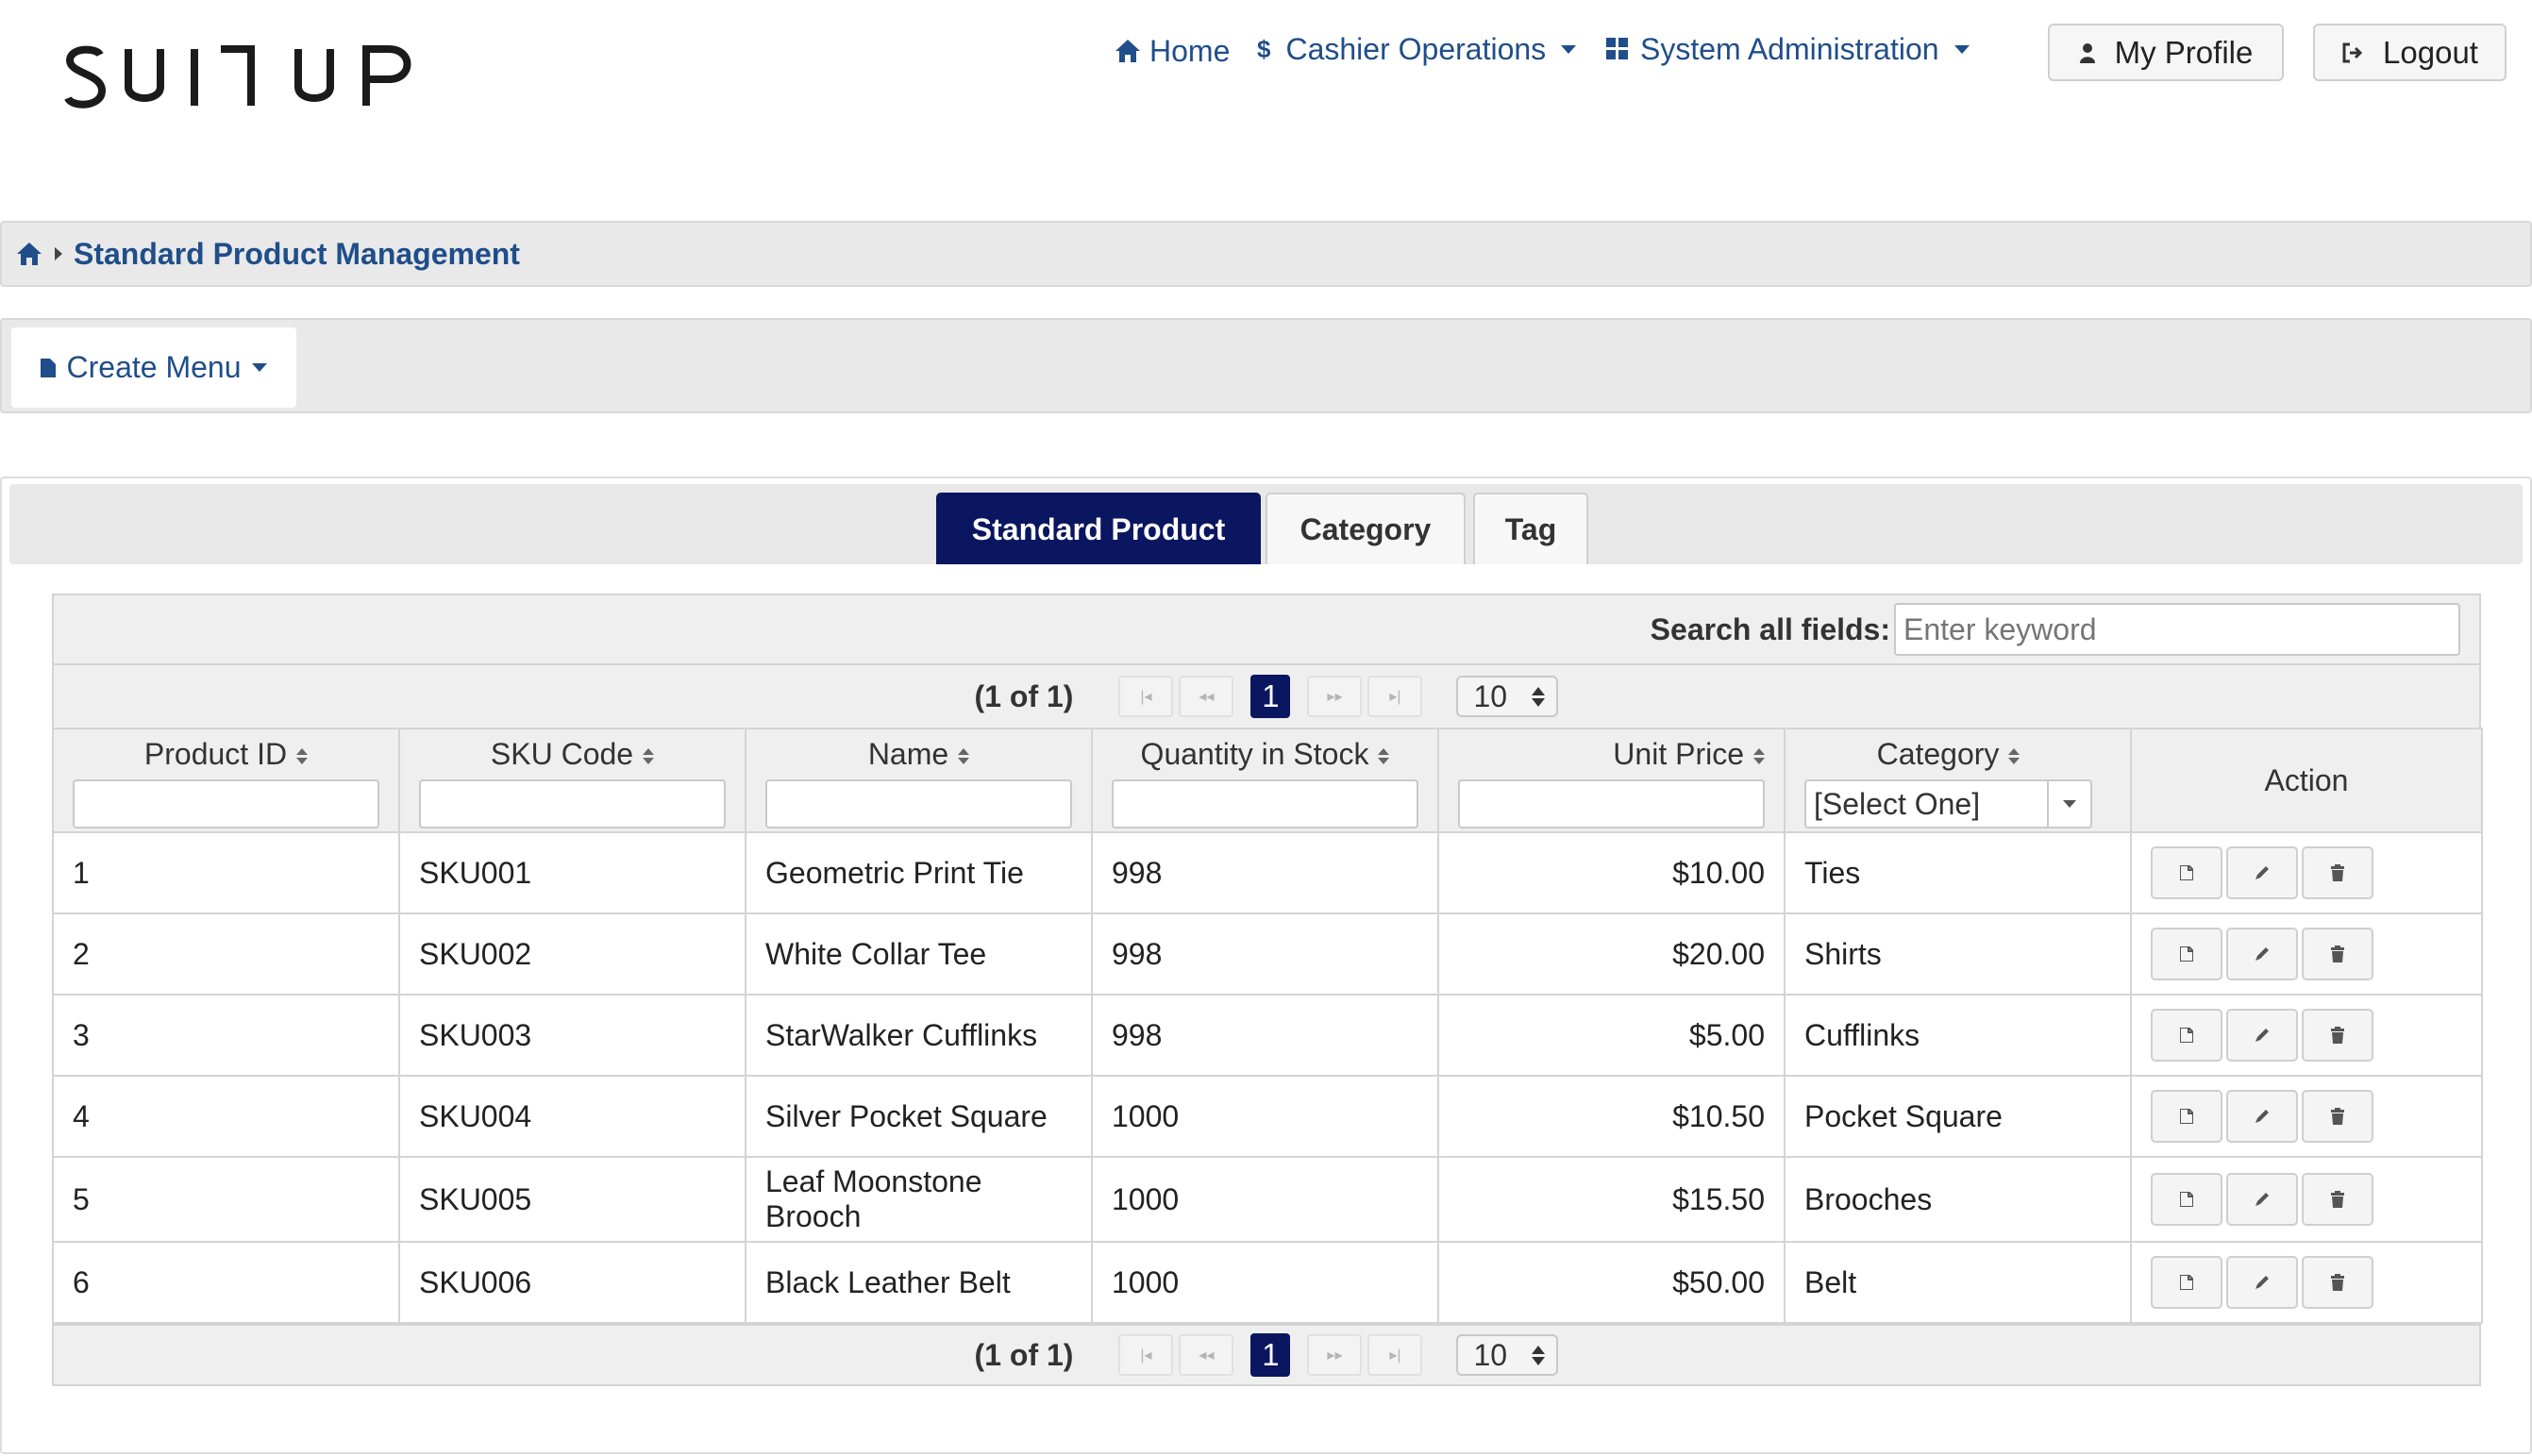 The image size is (2532, 1456). I want to click on sku-code-cell: SKU001, so click(572, 872).